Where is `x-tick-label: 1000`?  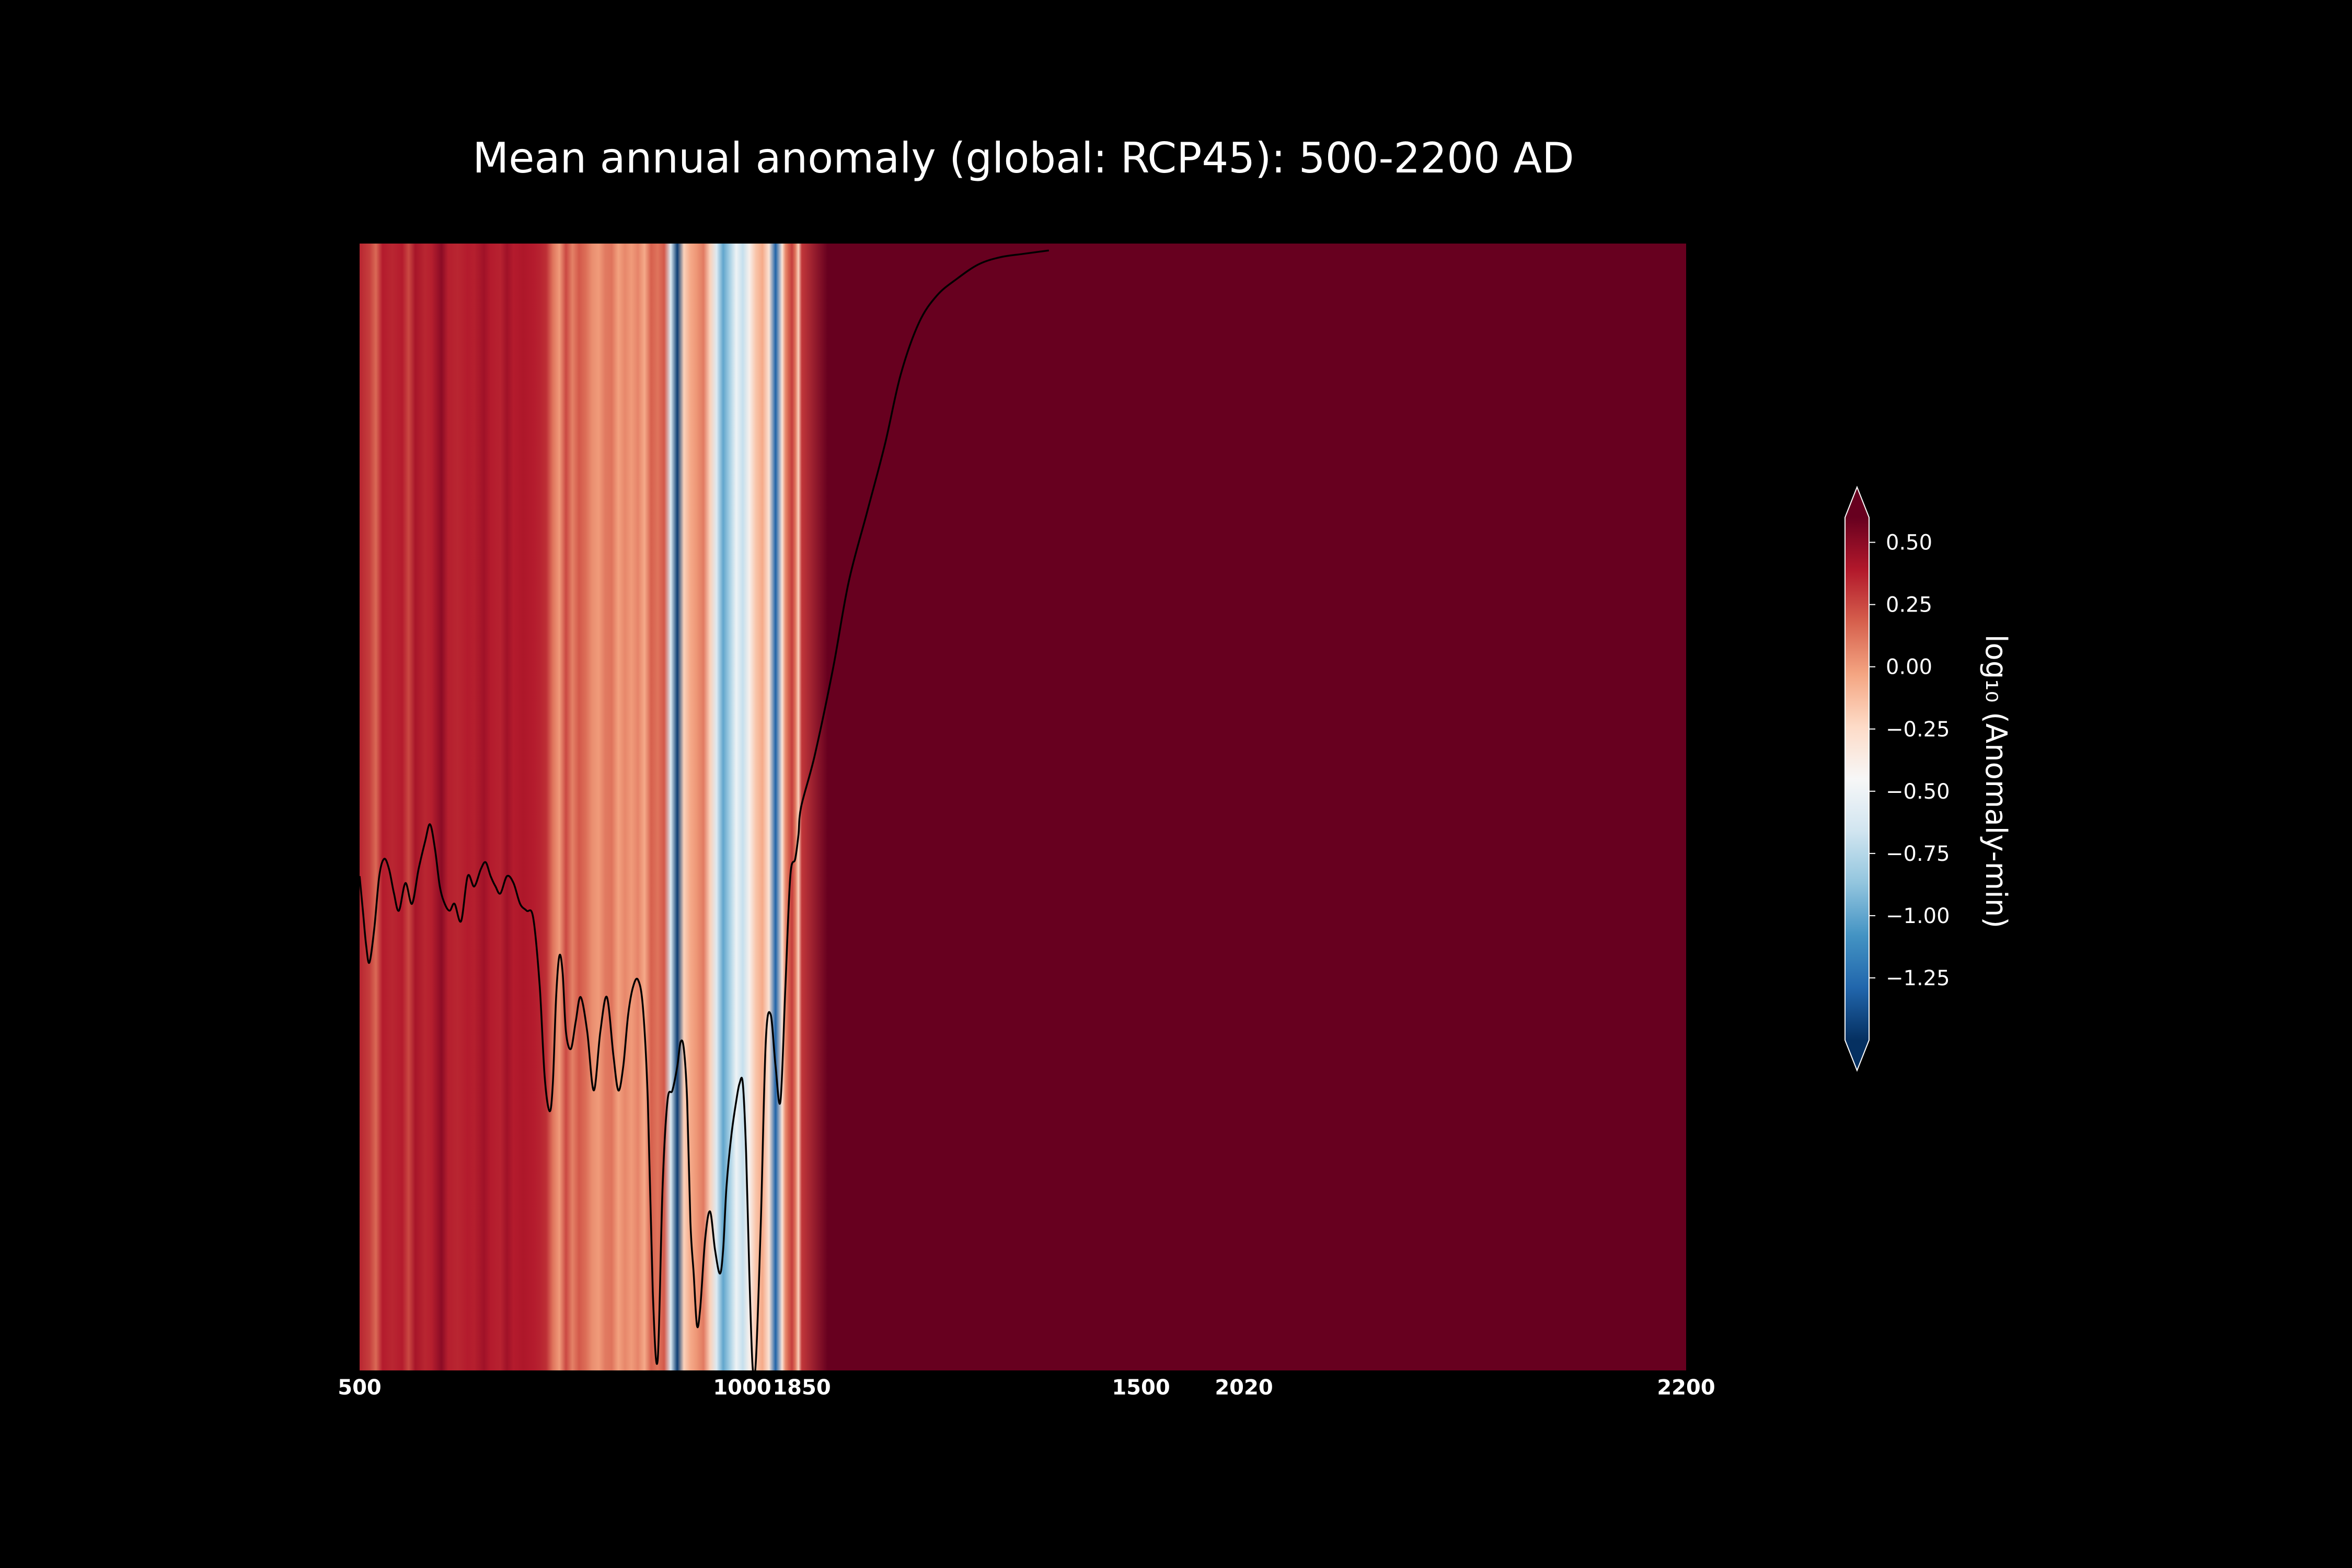
x-tick-label: 1000 is located at coordinates (742, 1388).